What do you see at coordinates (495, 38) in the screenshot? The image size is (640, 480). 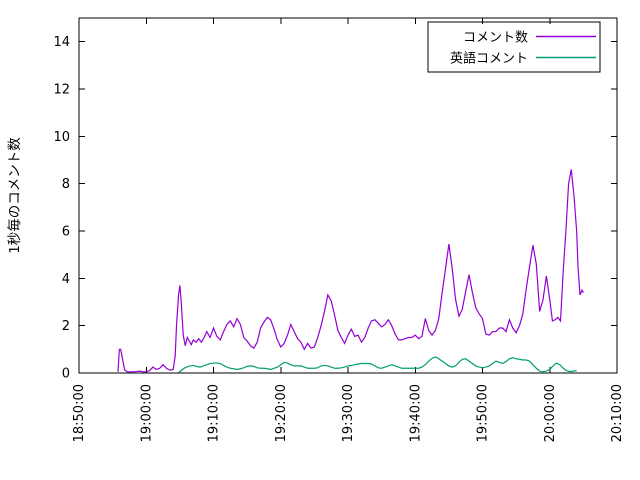 I see `legend-label: コメント数` at bounding box center [495, 38].